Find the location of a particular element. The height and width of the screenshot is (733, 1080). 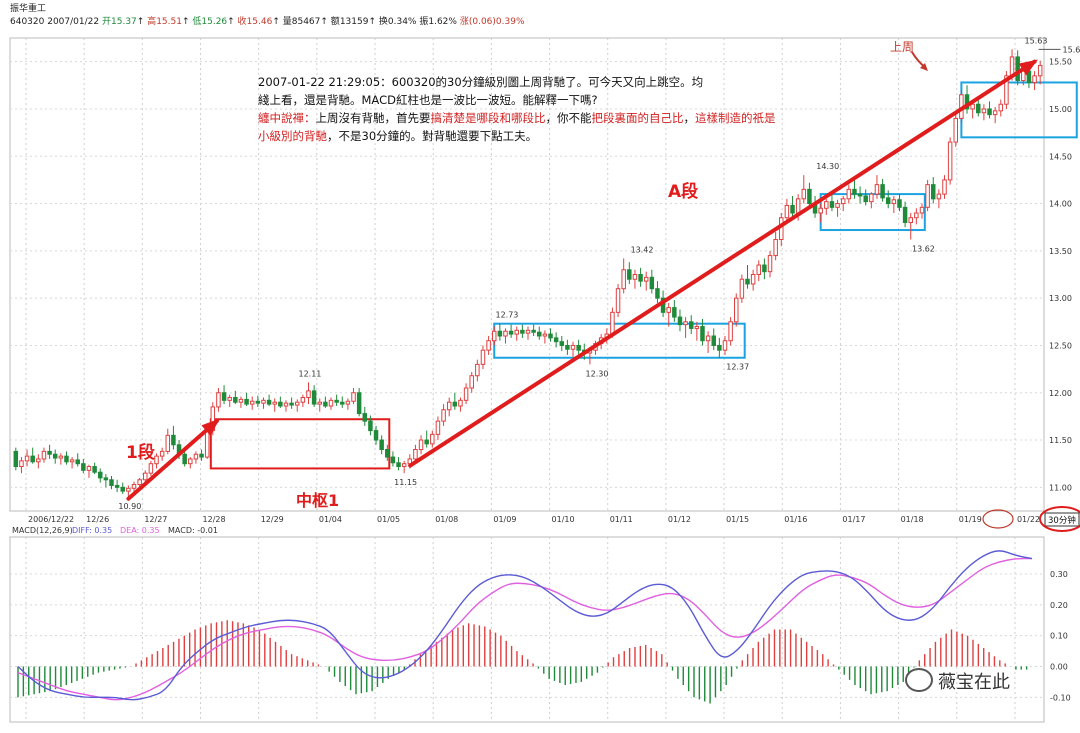

open-label: 开 is located at coordinates (106, 22).